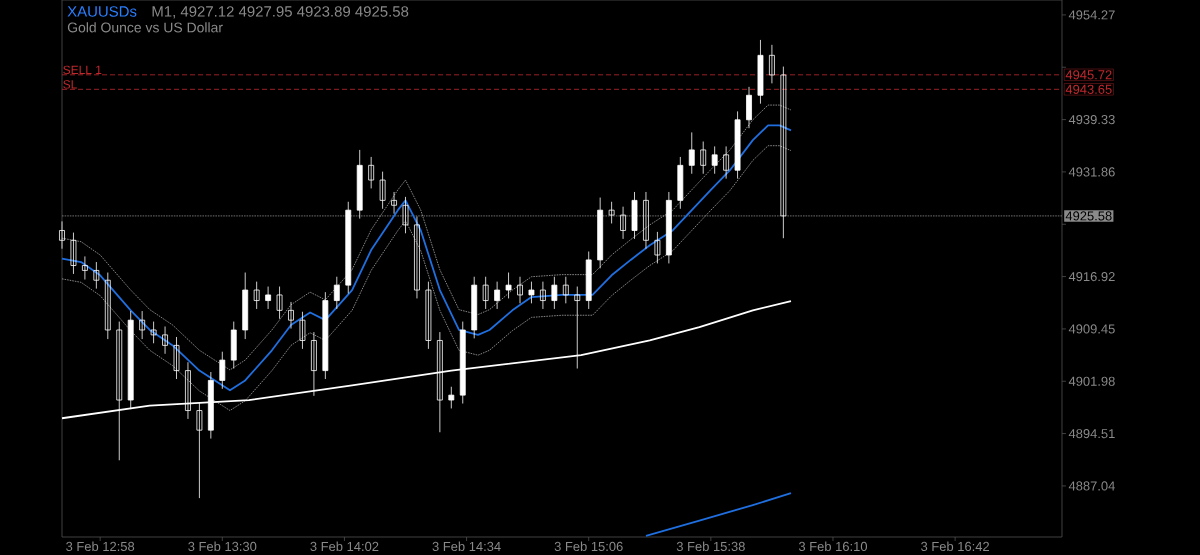 This screenshot has height=555, width=1200. What do you see at coordinates (466, 546) in the screenshot?
I see `x-tick-label: 3 Feb 14:34` at bounding box center [466, 546].